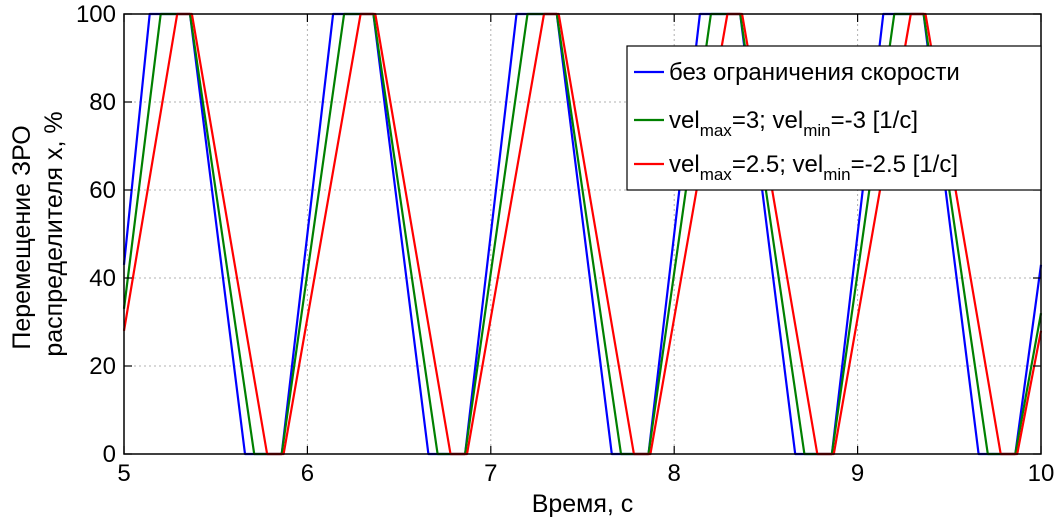 The height and width of the screenshot is (520, 1063). Describe the element at coordinates (102, 190) in the screenshot. I see `y-tick-label: 60` at that location.